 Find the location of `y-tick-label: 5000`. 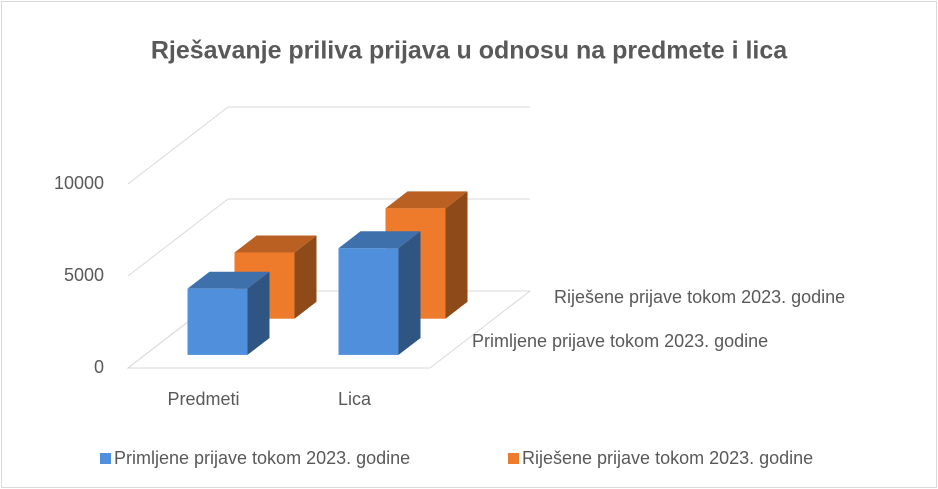

y-tick-label: 5000 is located at coordinates (84, 275).